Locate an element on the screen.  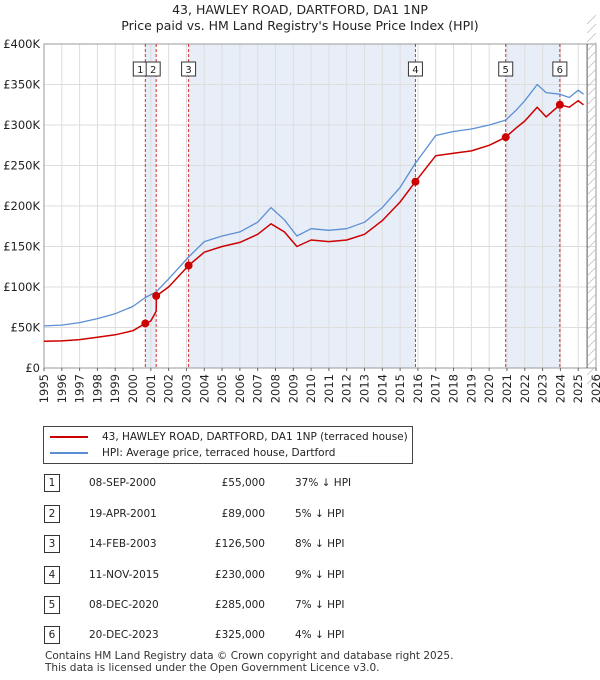
x-tick-label: 2013 is located at coordinates (365, 388).